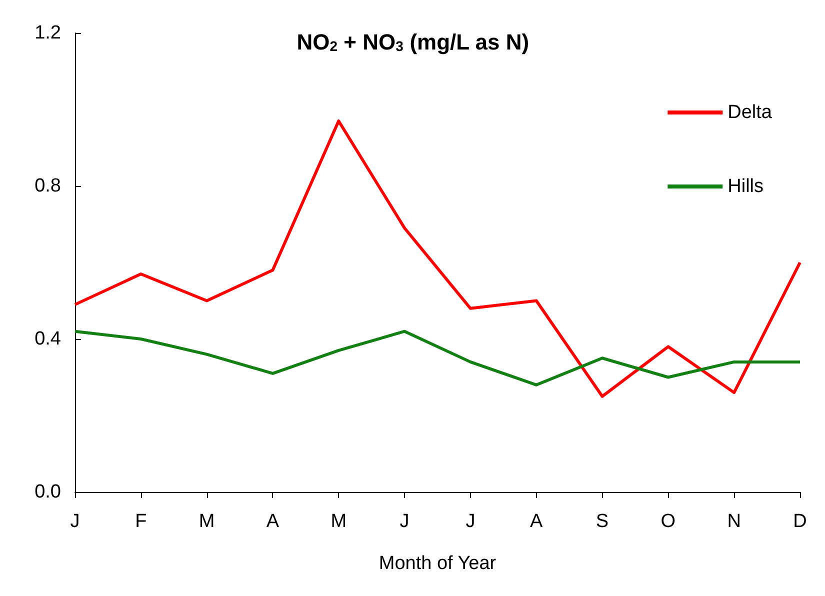 Image resolution: width=825 pixels, height=596 pixels. What do you see at coordinates (141, 521) in the screenshot?
I see `x-tick-label: F` at bounding box center [141, 521].